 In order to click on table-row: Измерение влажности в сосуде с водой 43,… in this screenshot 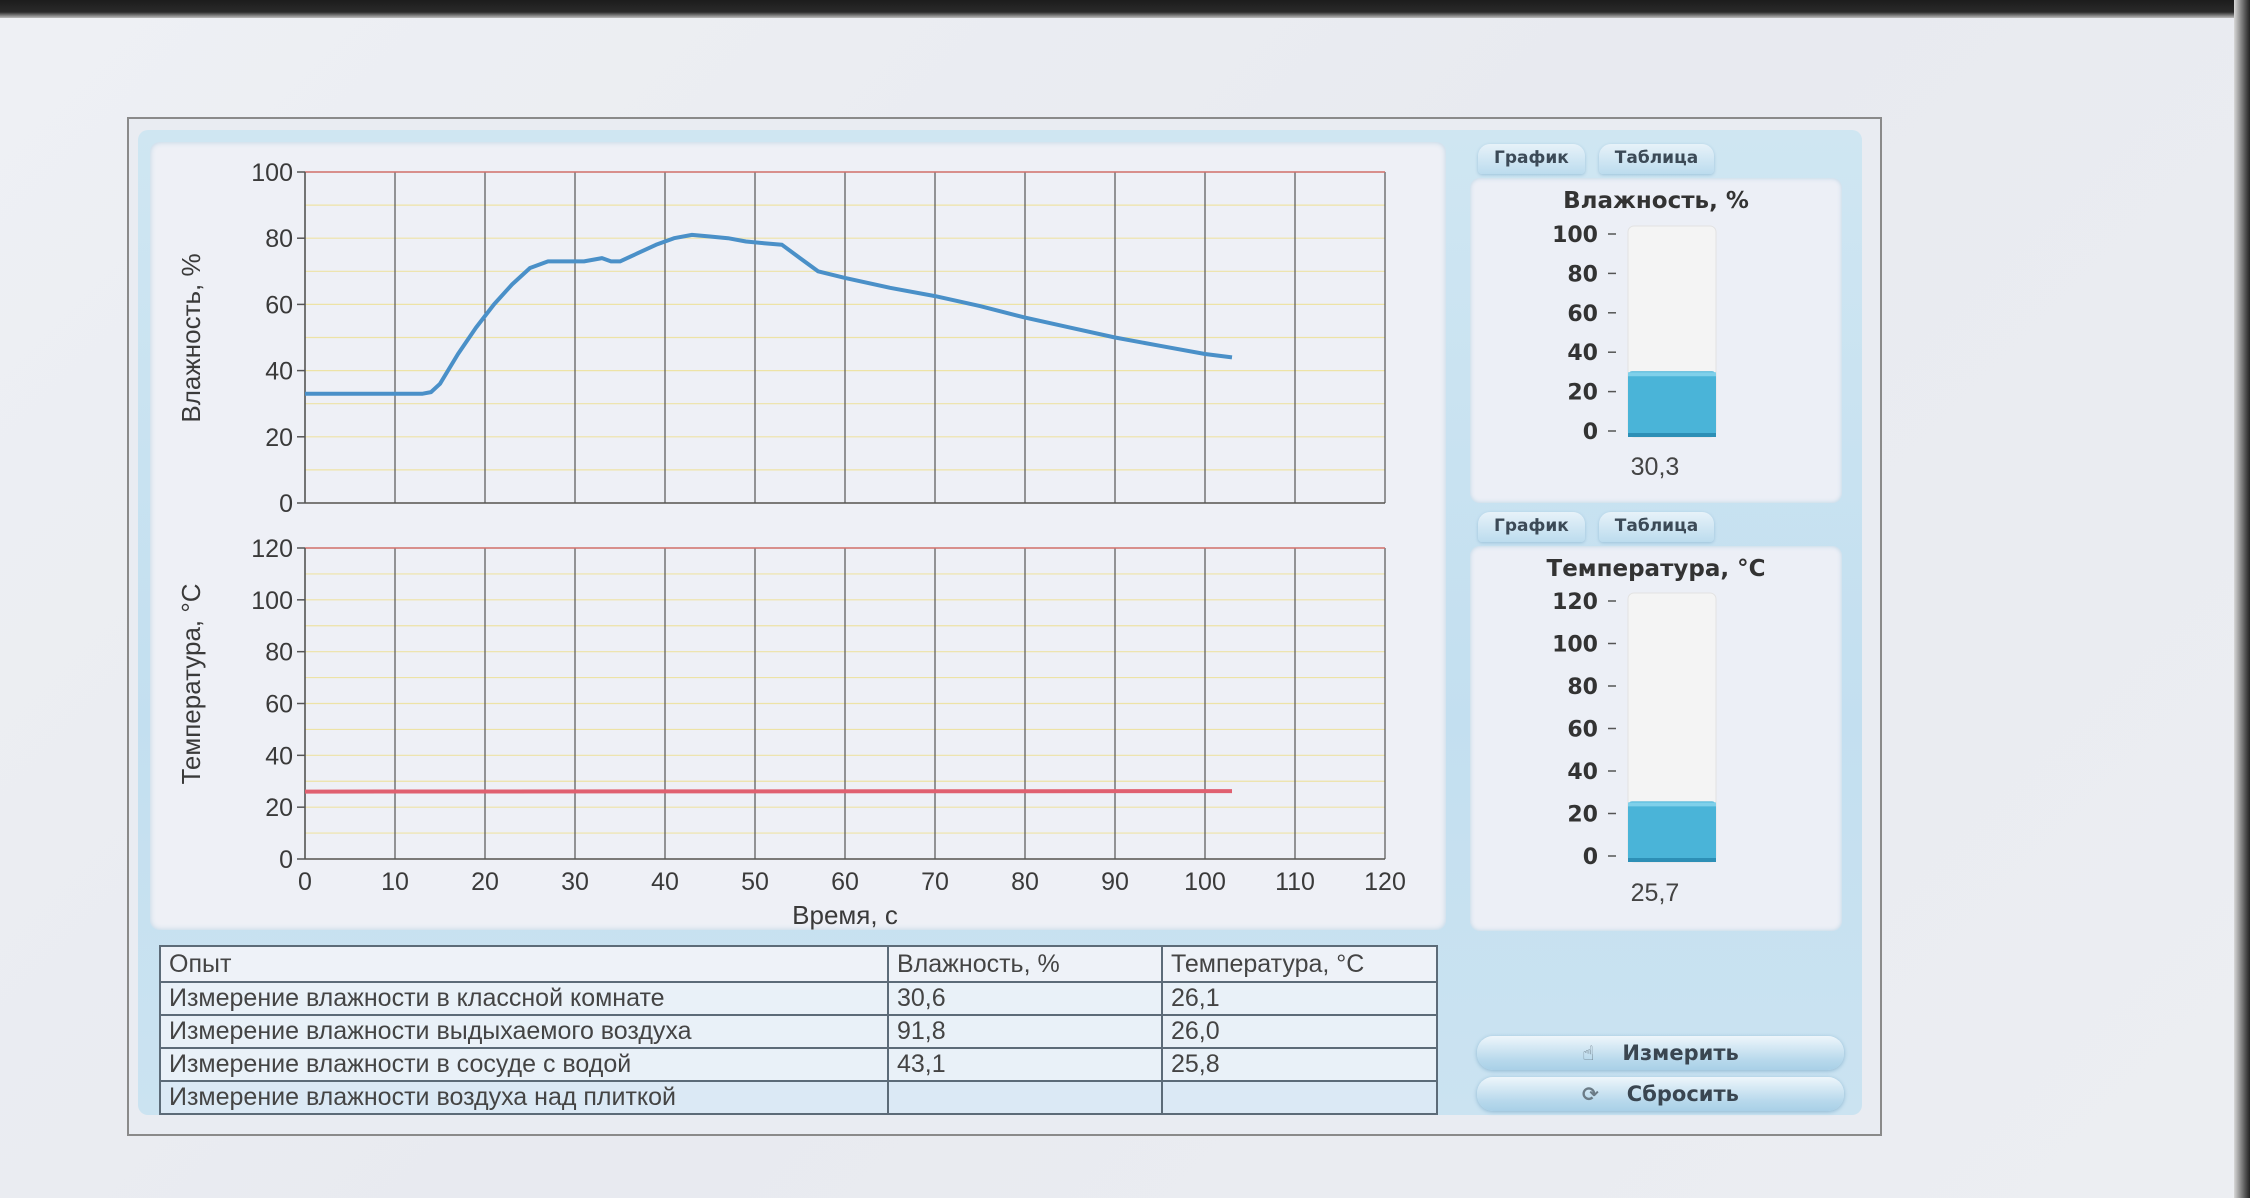, I will do `click(798, 1064)`.